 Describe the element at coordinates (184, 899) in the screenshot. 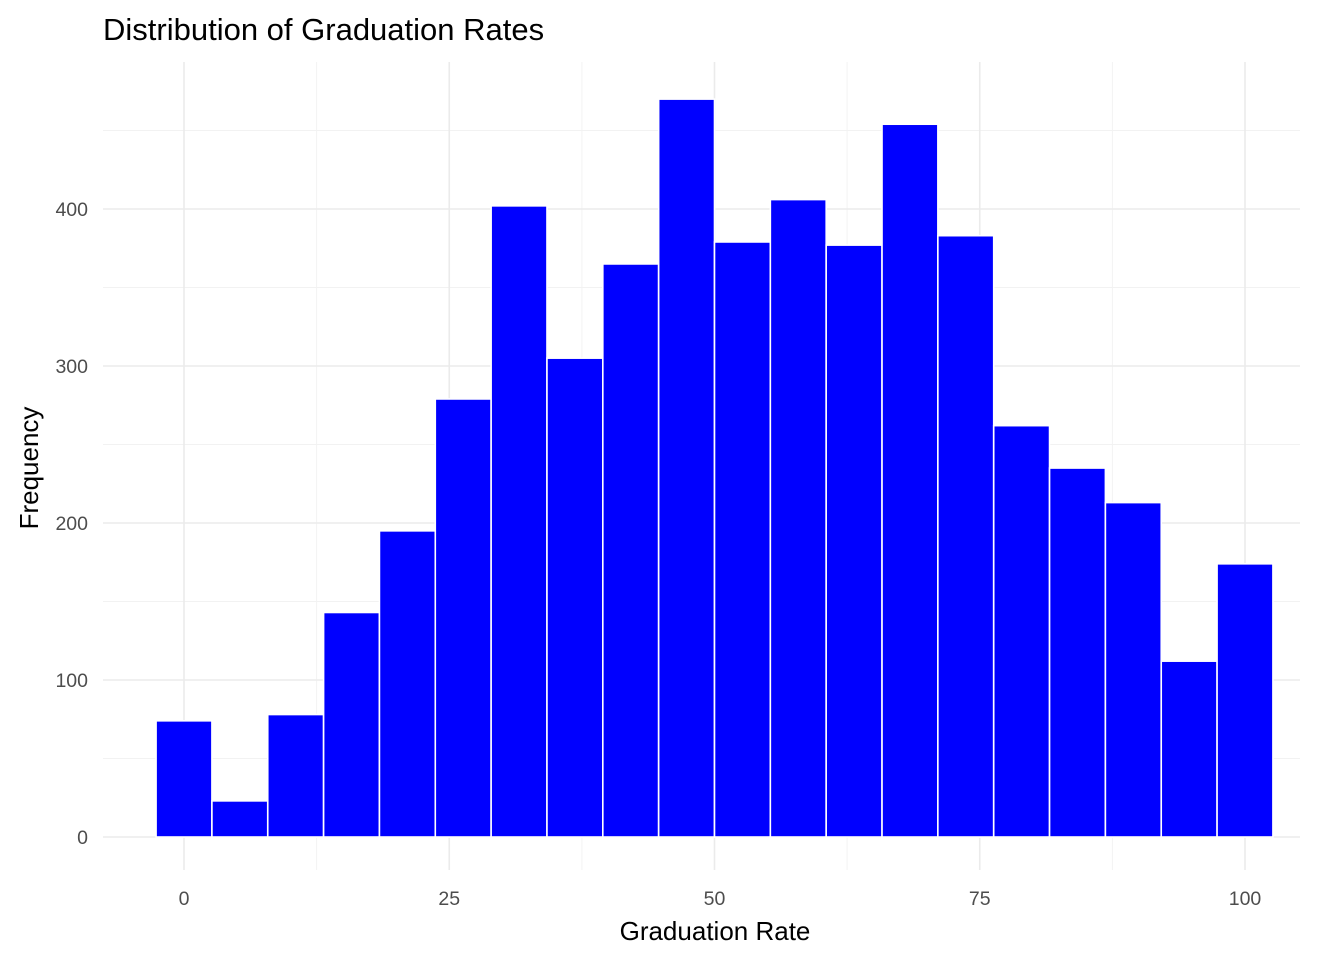

I see `x-tick-label: 0` at that location.